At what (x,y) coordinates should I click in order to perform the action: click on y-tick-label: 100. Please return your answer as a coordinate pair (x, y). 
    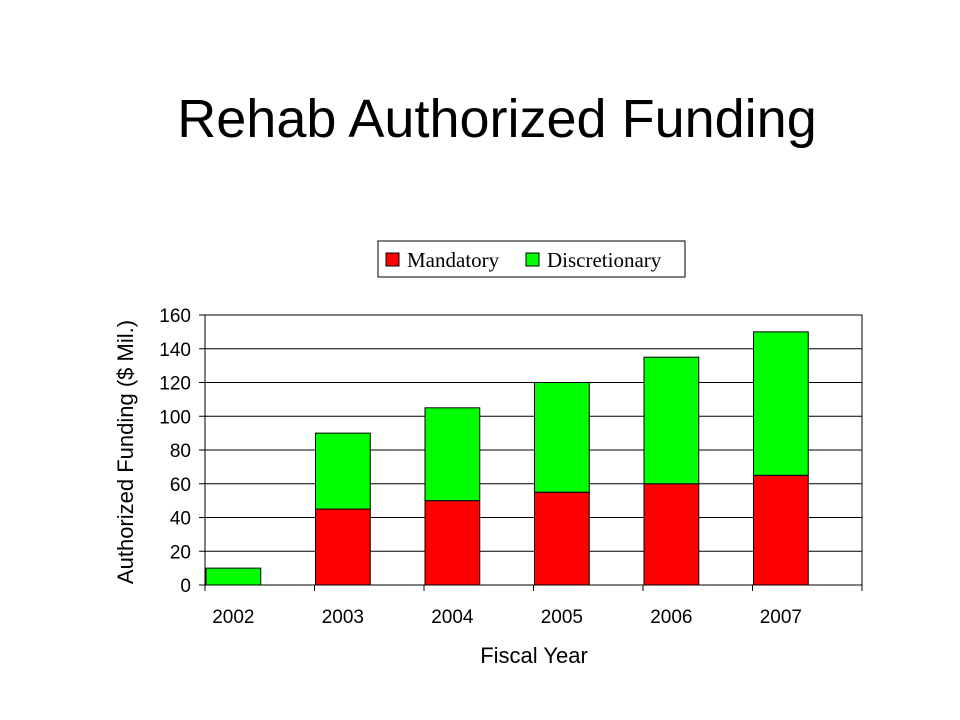
    Looking at the image, I should click on (175, 417).